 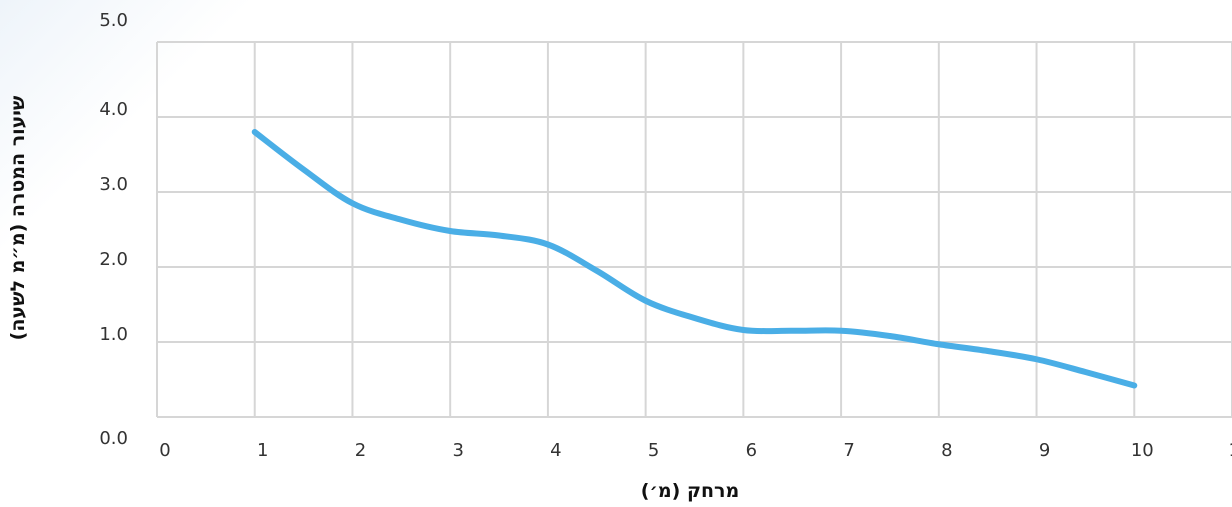 What do you see at coordinates (457, 450) in the screenshot?
I see `x-tick-label: 3` at bounding box center [457, 450].